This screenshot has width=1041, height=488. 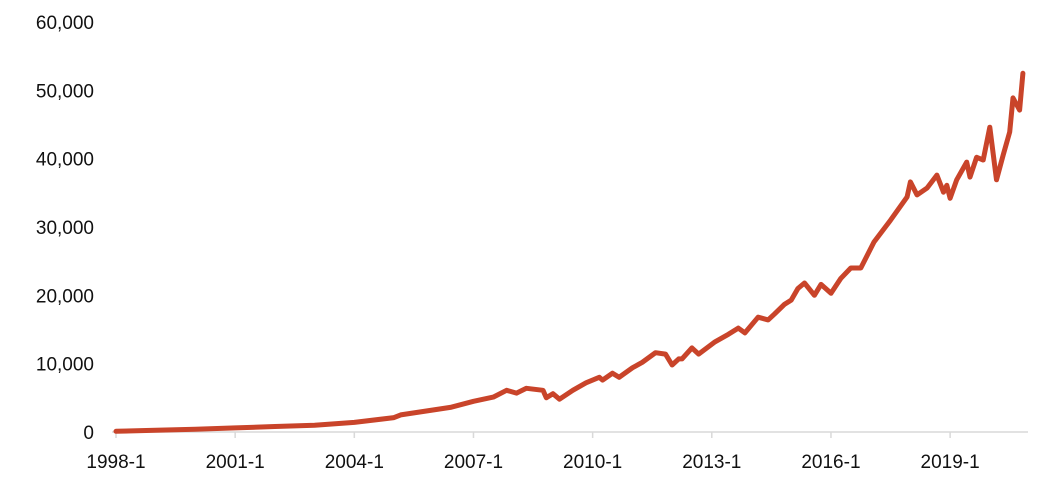 I want to click on y-tick-label: 50,000, so click(x=65, y=91).